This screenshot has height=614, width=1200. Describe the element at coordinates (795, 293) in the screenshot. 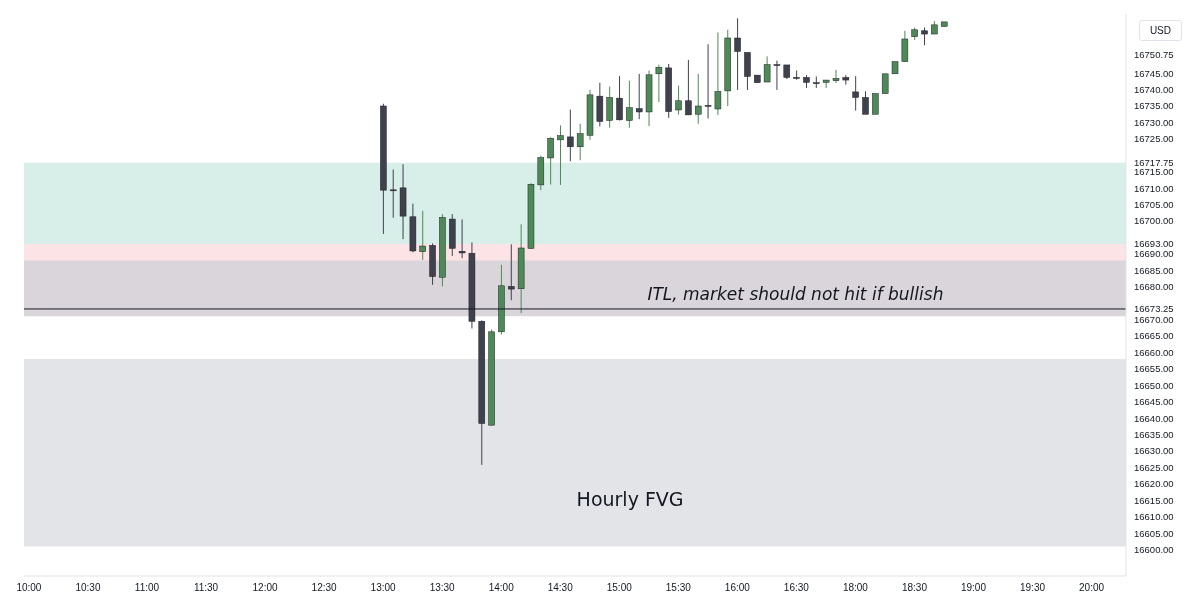

I see `ref-line-label: ITL, market should not hit if bullish` at that location.